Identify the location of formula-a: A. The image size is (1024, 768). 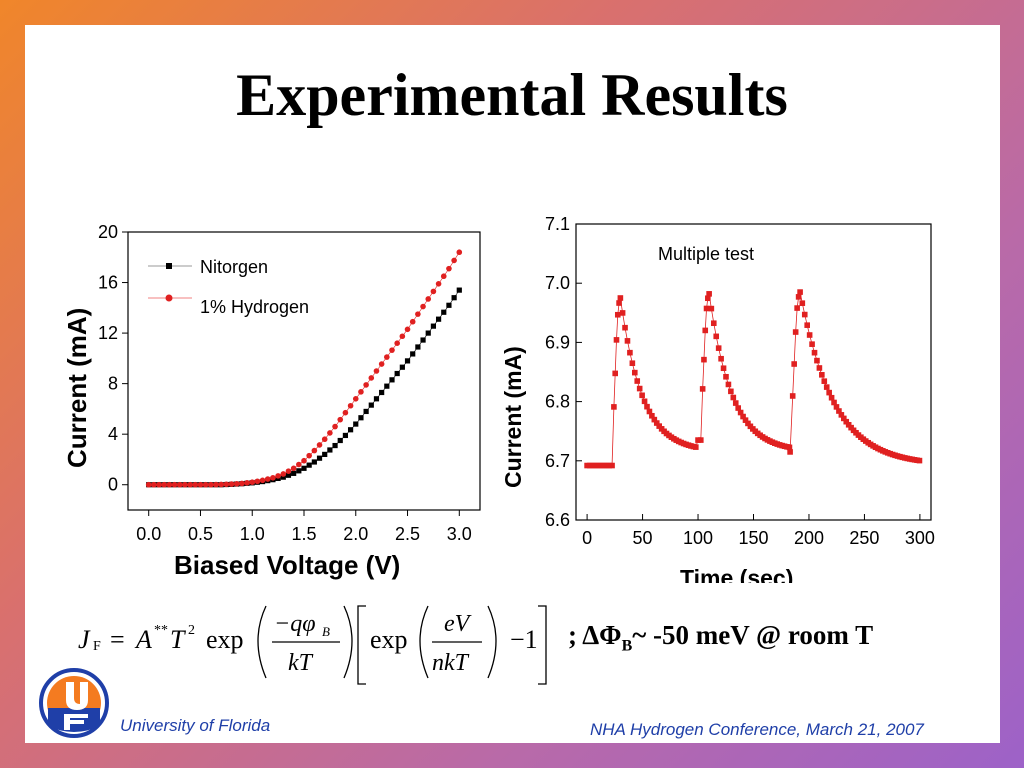
(143, 639).